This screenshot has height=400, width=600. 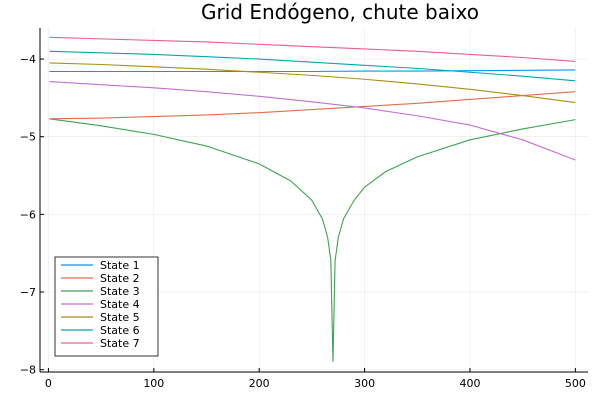 What do you see at coordinates (28, 292) in the screenshot?
I see `y-tick-label: −7` at bounding box center [28, 292].